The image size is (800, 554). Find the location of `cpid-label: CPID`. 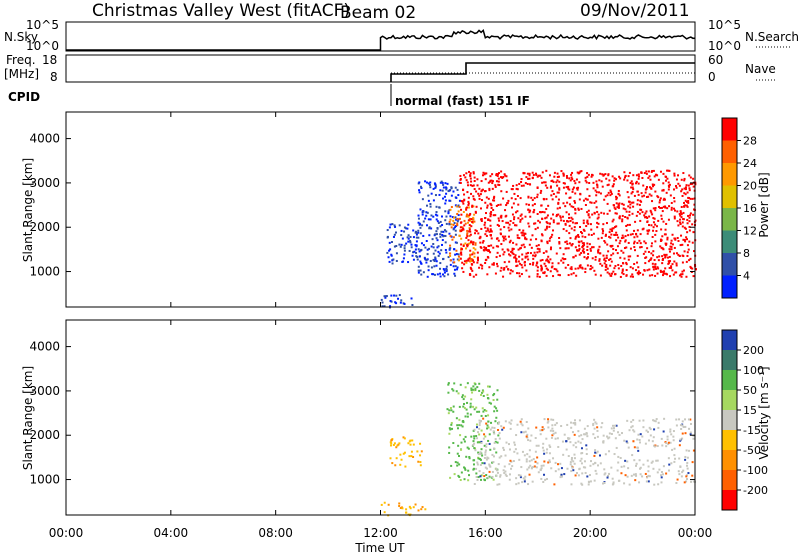

cpid-label: CPID is located at coordinates (24, 97).